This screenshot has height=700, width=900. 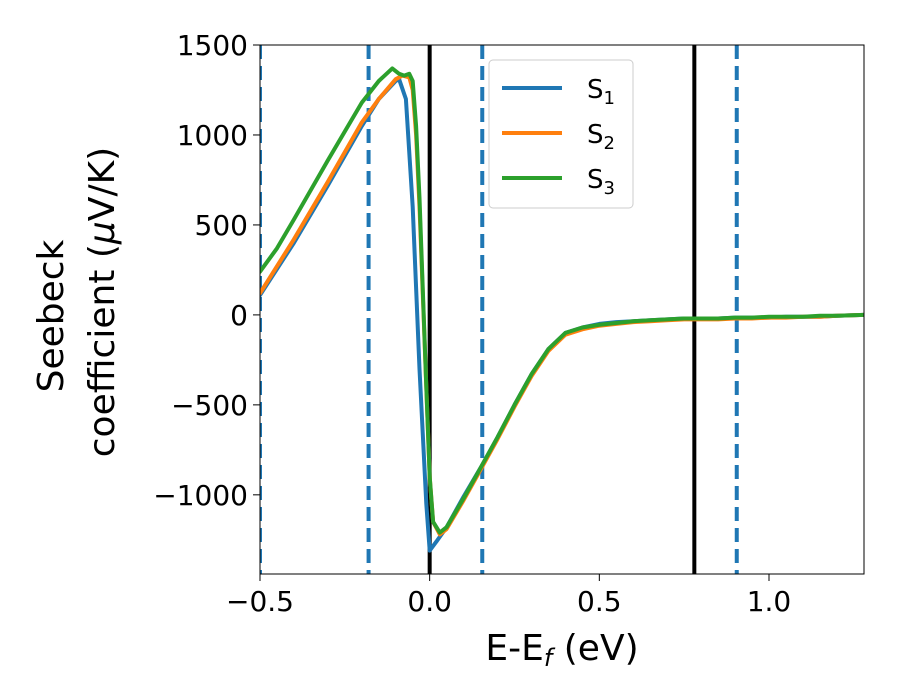 What do you see at coordinates (221, 225) in the screenshot?
I see `y-tick-label: 500` at bounding box center [221, 225].